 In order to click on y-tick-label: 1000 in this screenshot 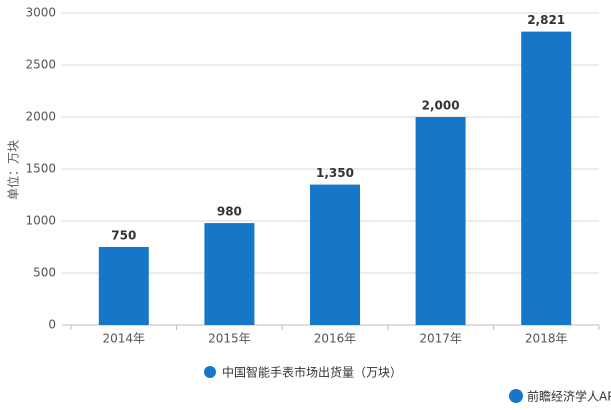, I will do `click(40, 221)`.